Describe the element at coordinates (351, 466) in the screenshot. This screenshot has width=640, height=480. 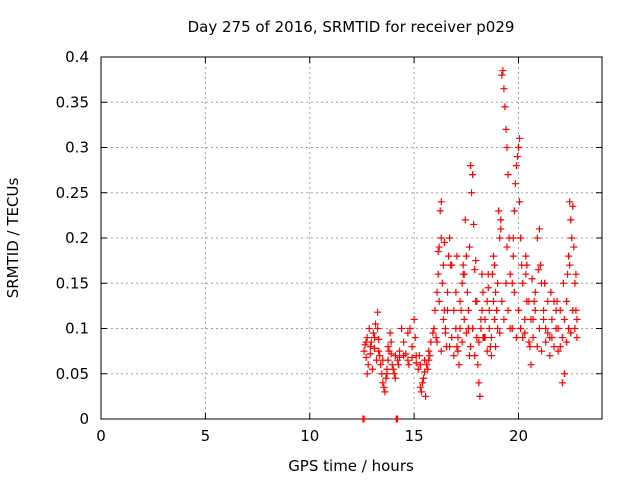
I see `x-axis-label: GPS time / hours` at that location.